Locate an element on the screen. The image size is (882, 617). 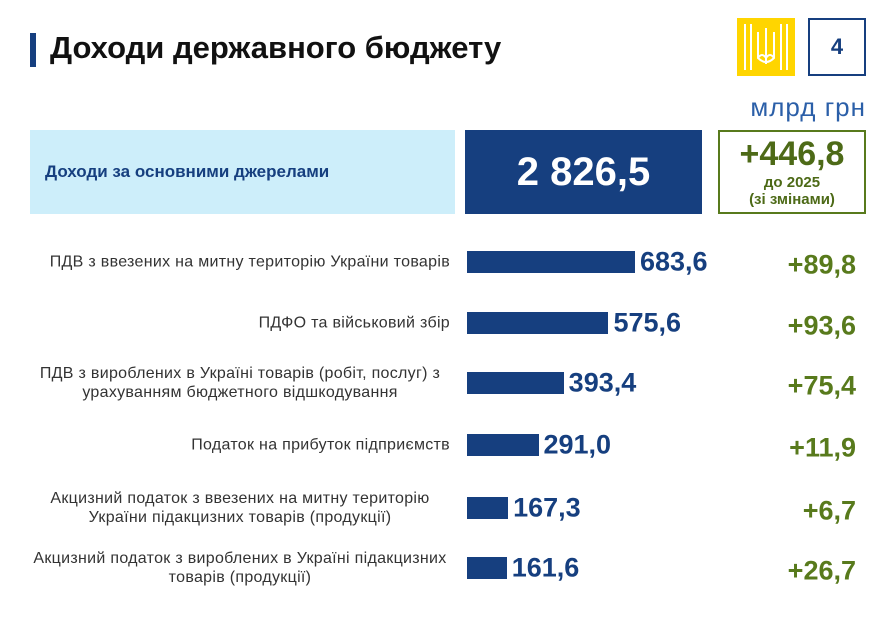
header-box: Доходи за основними джерелами is located at coordinates (242, 172).